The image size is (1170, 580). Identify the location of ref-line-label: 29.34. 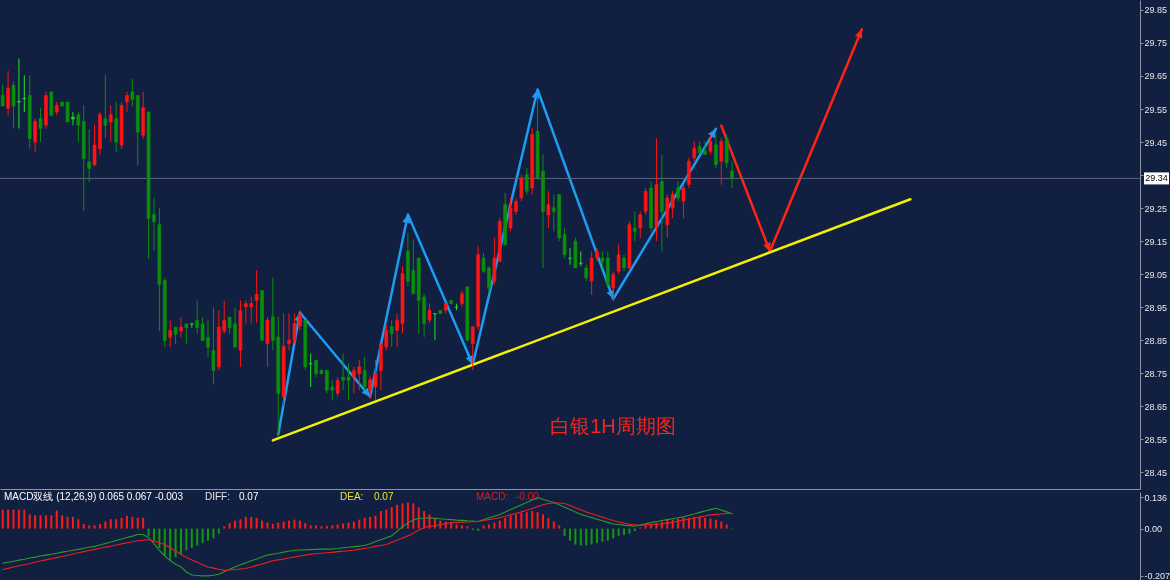
(1156, 178).